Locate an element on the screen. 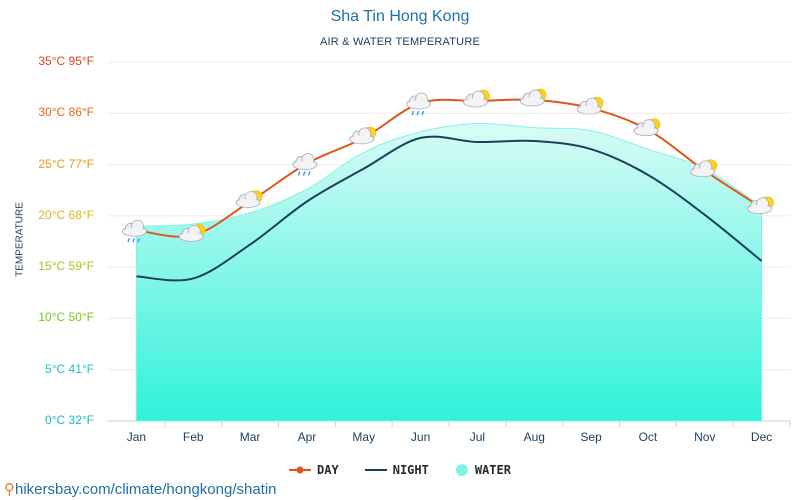 Image resolution: width=800 pixels, height=500 pixels. source-link: ⚲hikersbay.com/climate/hongkong/shatin is located at coordinates (140, 489).